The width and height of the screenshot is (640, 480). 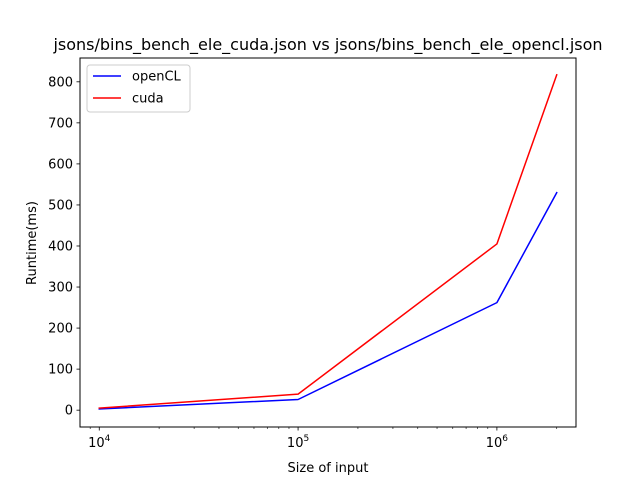 What do you see at coordinates (148, 99) in the screenshot?
I see `legend-label: cuda` at bounding box center [148, 99].